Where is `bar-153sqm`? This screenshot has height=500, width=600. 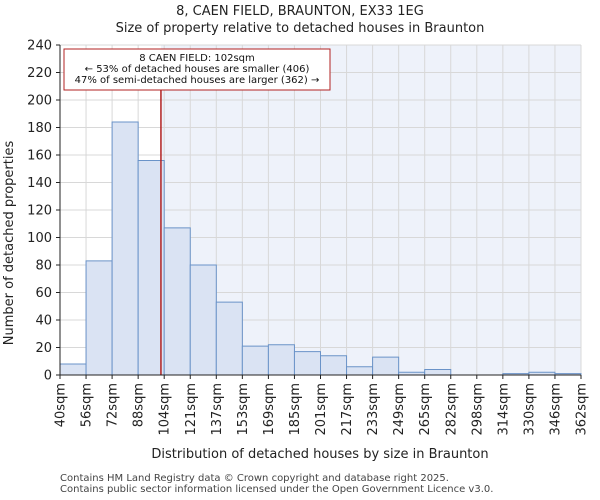
bar-153sqm is located at coordinates (255, 360).